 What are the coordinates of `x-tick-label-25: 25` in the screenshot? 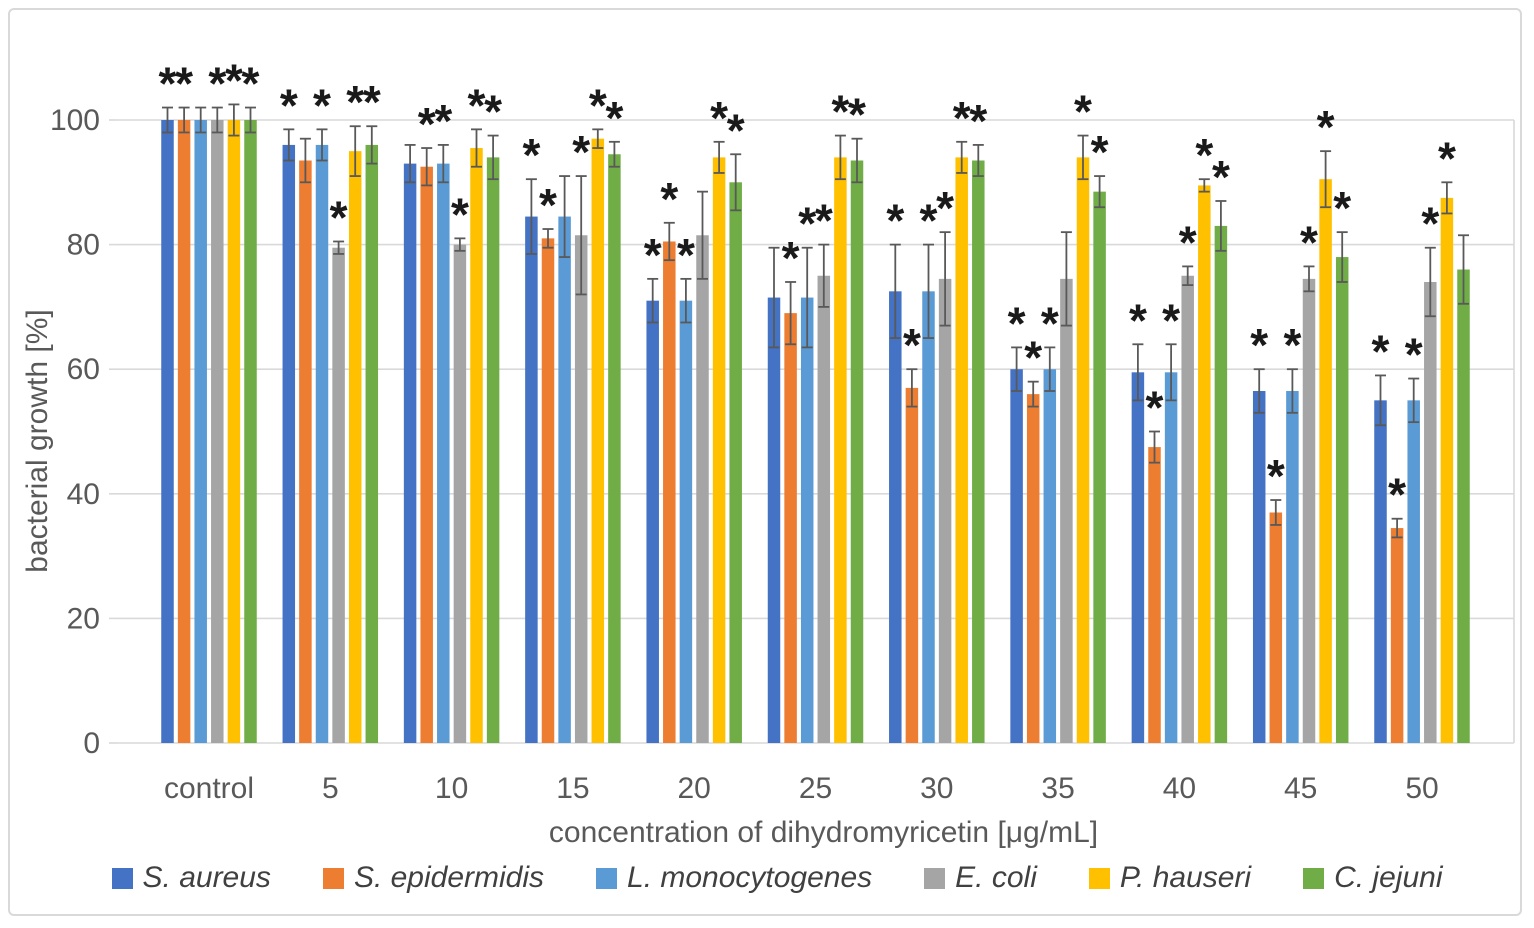 It's located at (815, 788).